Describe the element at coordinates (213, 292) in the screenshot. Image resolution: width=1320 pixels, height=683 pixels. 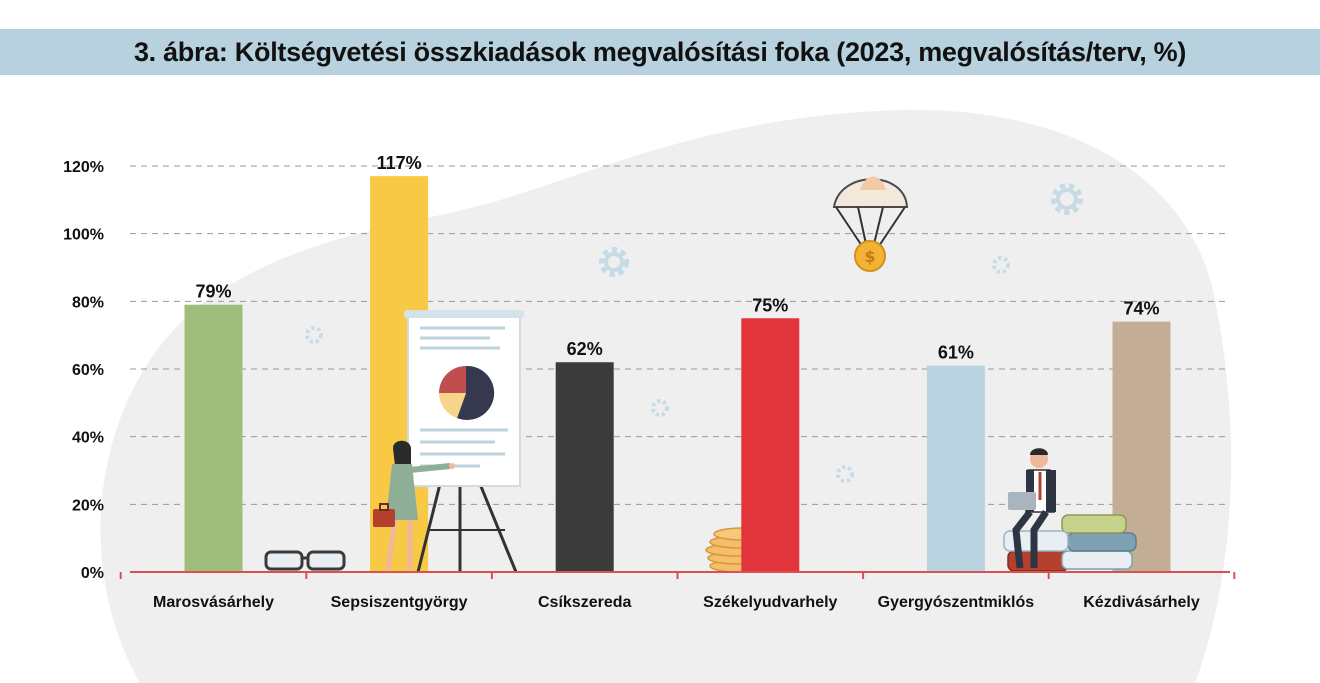
I see `data-label: 79%` at that location.